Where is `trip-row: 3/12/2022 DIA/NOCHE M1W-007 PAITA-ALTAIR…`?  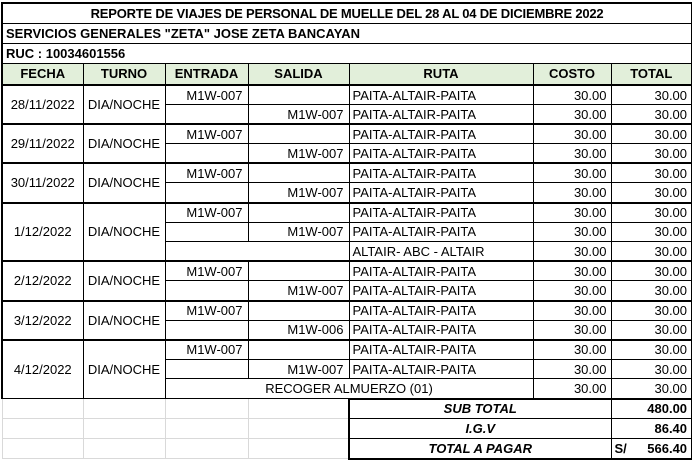
trip-row: 3/12/2022 DIA/NOCHE M1W-007 PAITA-ALTAIR… is located at coordinates (346, 320).